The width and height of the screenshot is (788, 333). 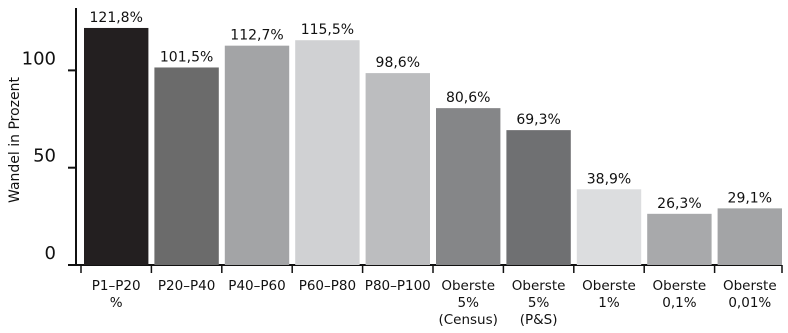 I want to click on x-tick-label: 0,1%, so click(x=679, y=303).